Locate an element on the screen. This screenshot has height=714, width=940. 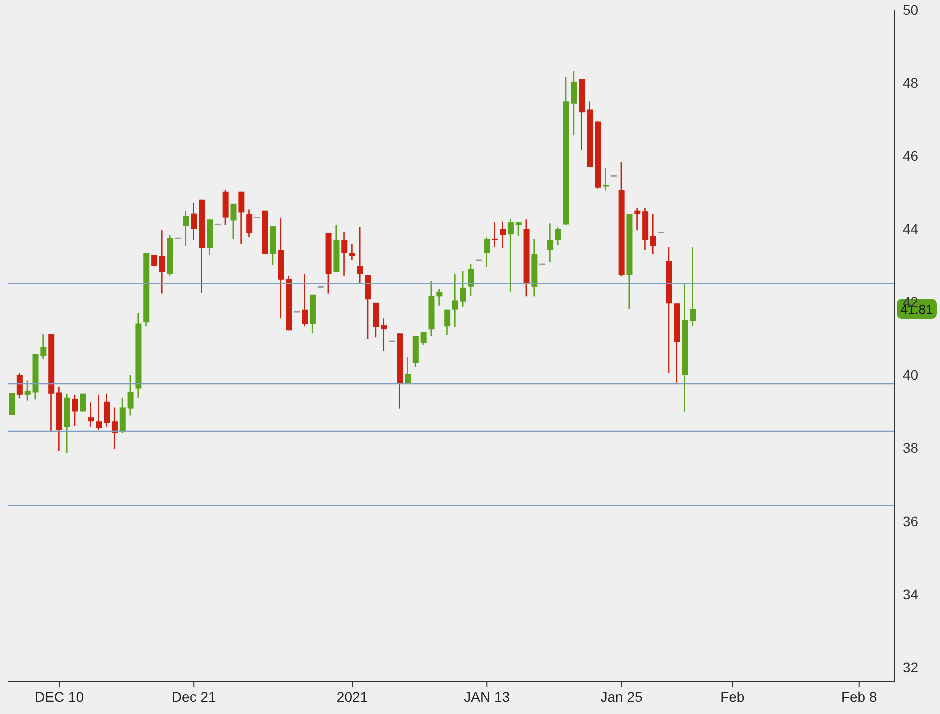
y-tick-label: 34 is located at coordinates (911, 594).